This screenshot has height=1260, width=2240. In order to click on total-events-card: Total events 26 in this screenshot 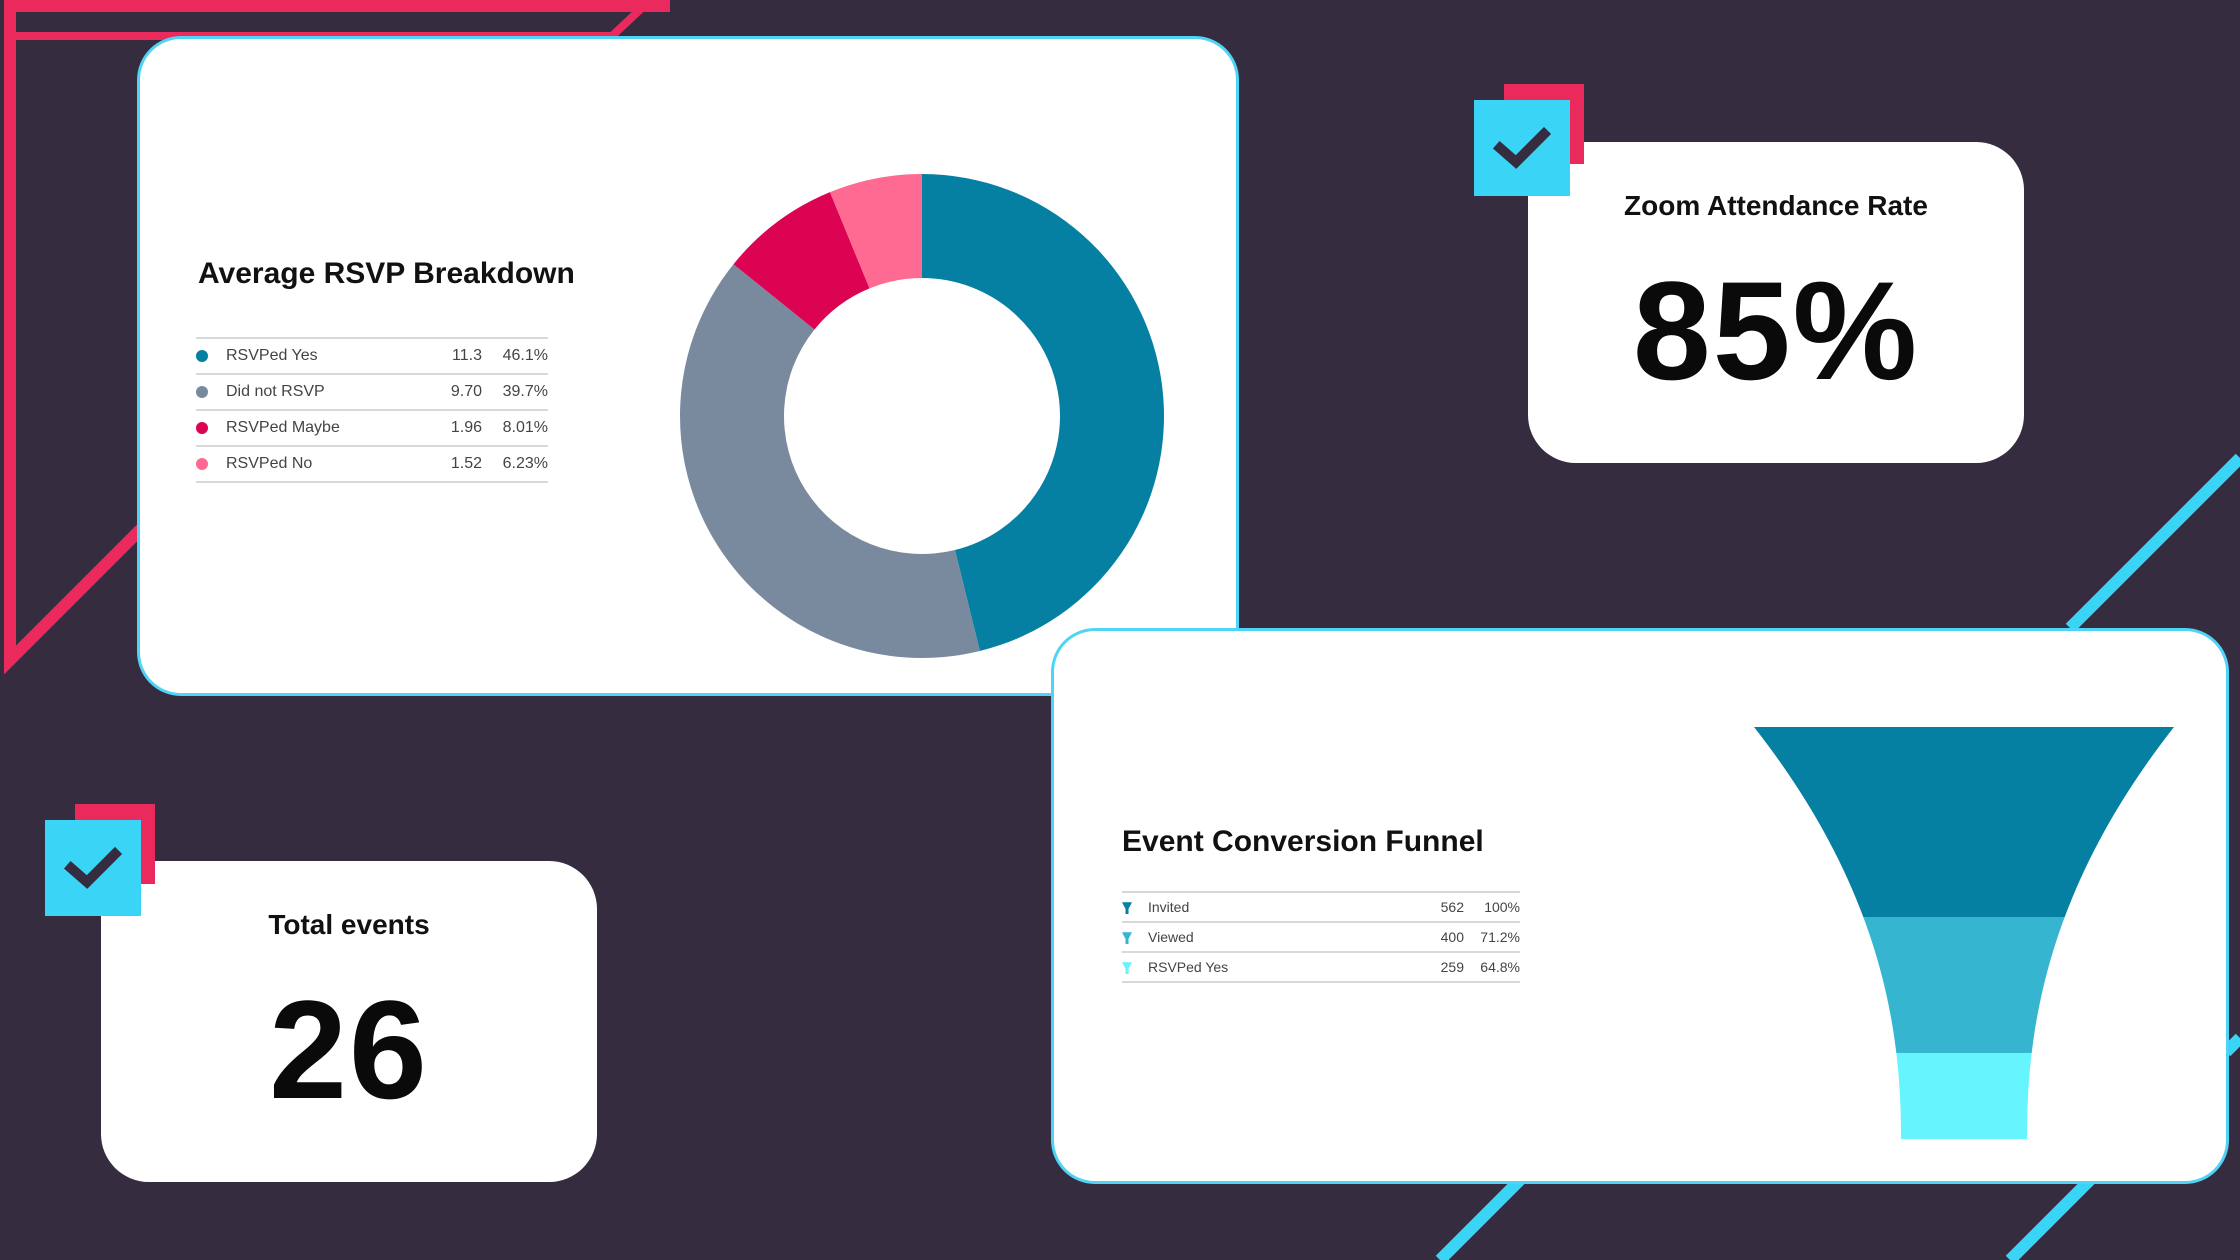, I will do `click(349, 1021)`.